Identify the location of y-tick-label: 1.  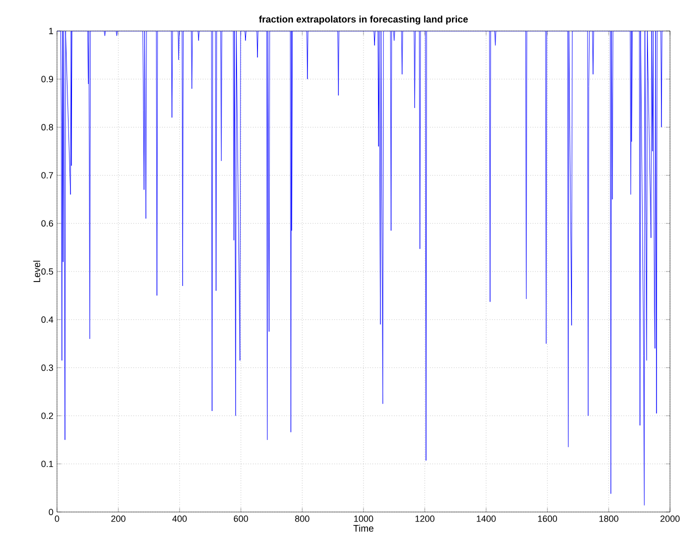
(51, 31).